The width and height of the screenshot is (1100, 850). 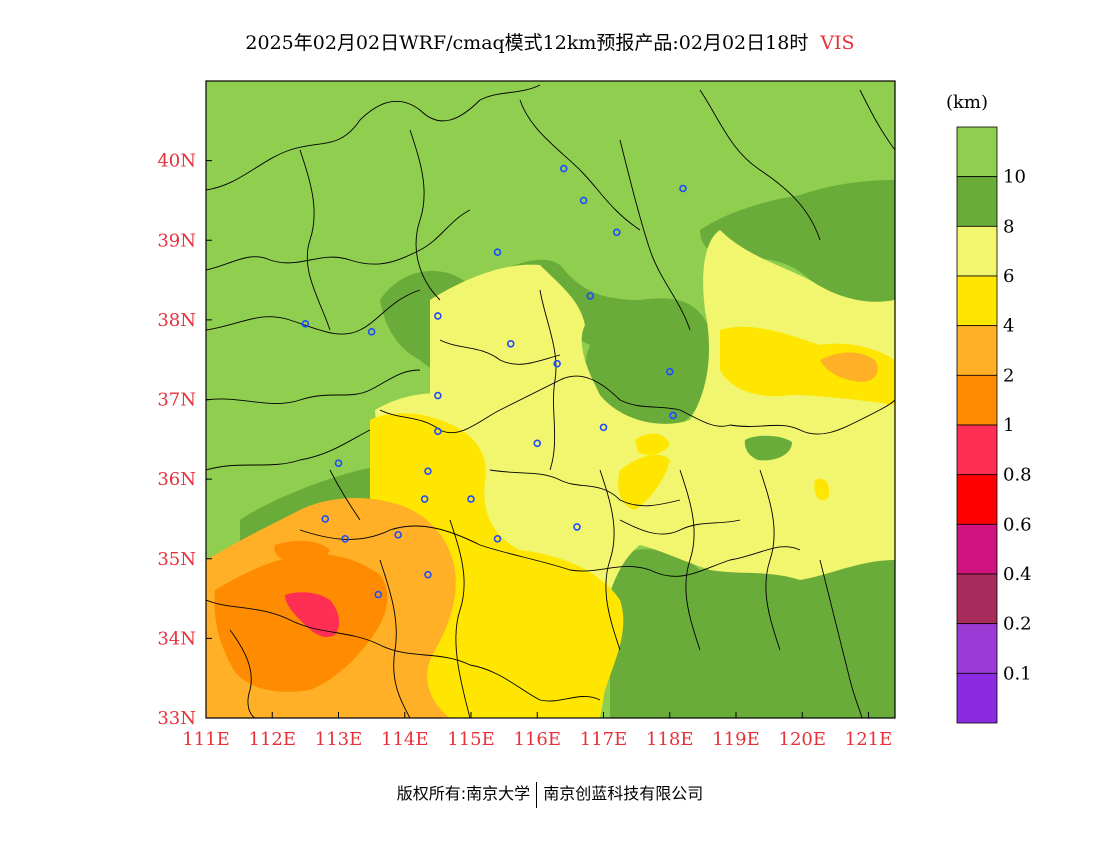 I want to click on x-tick-label: 112E, so click(x=273, y=739).